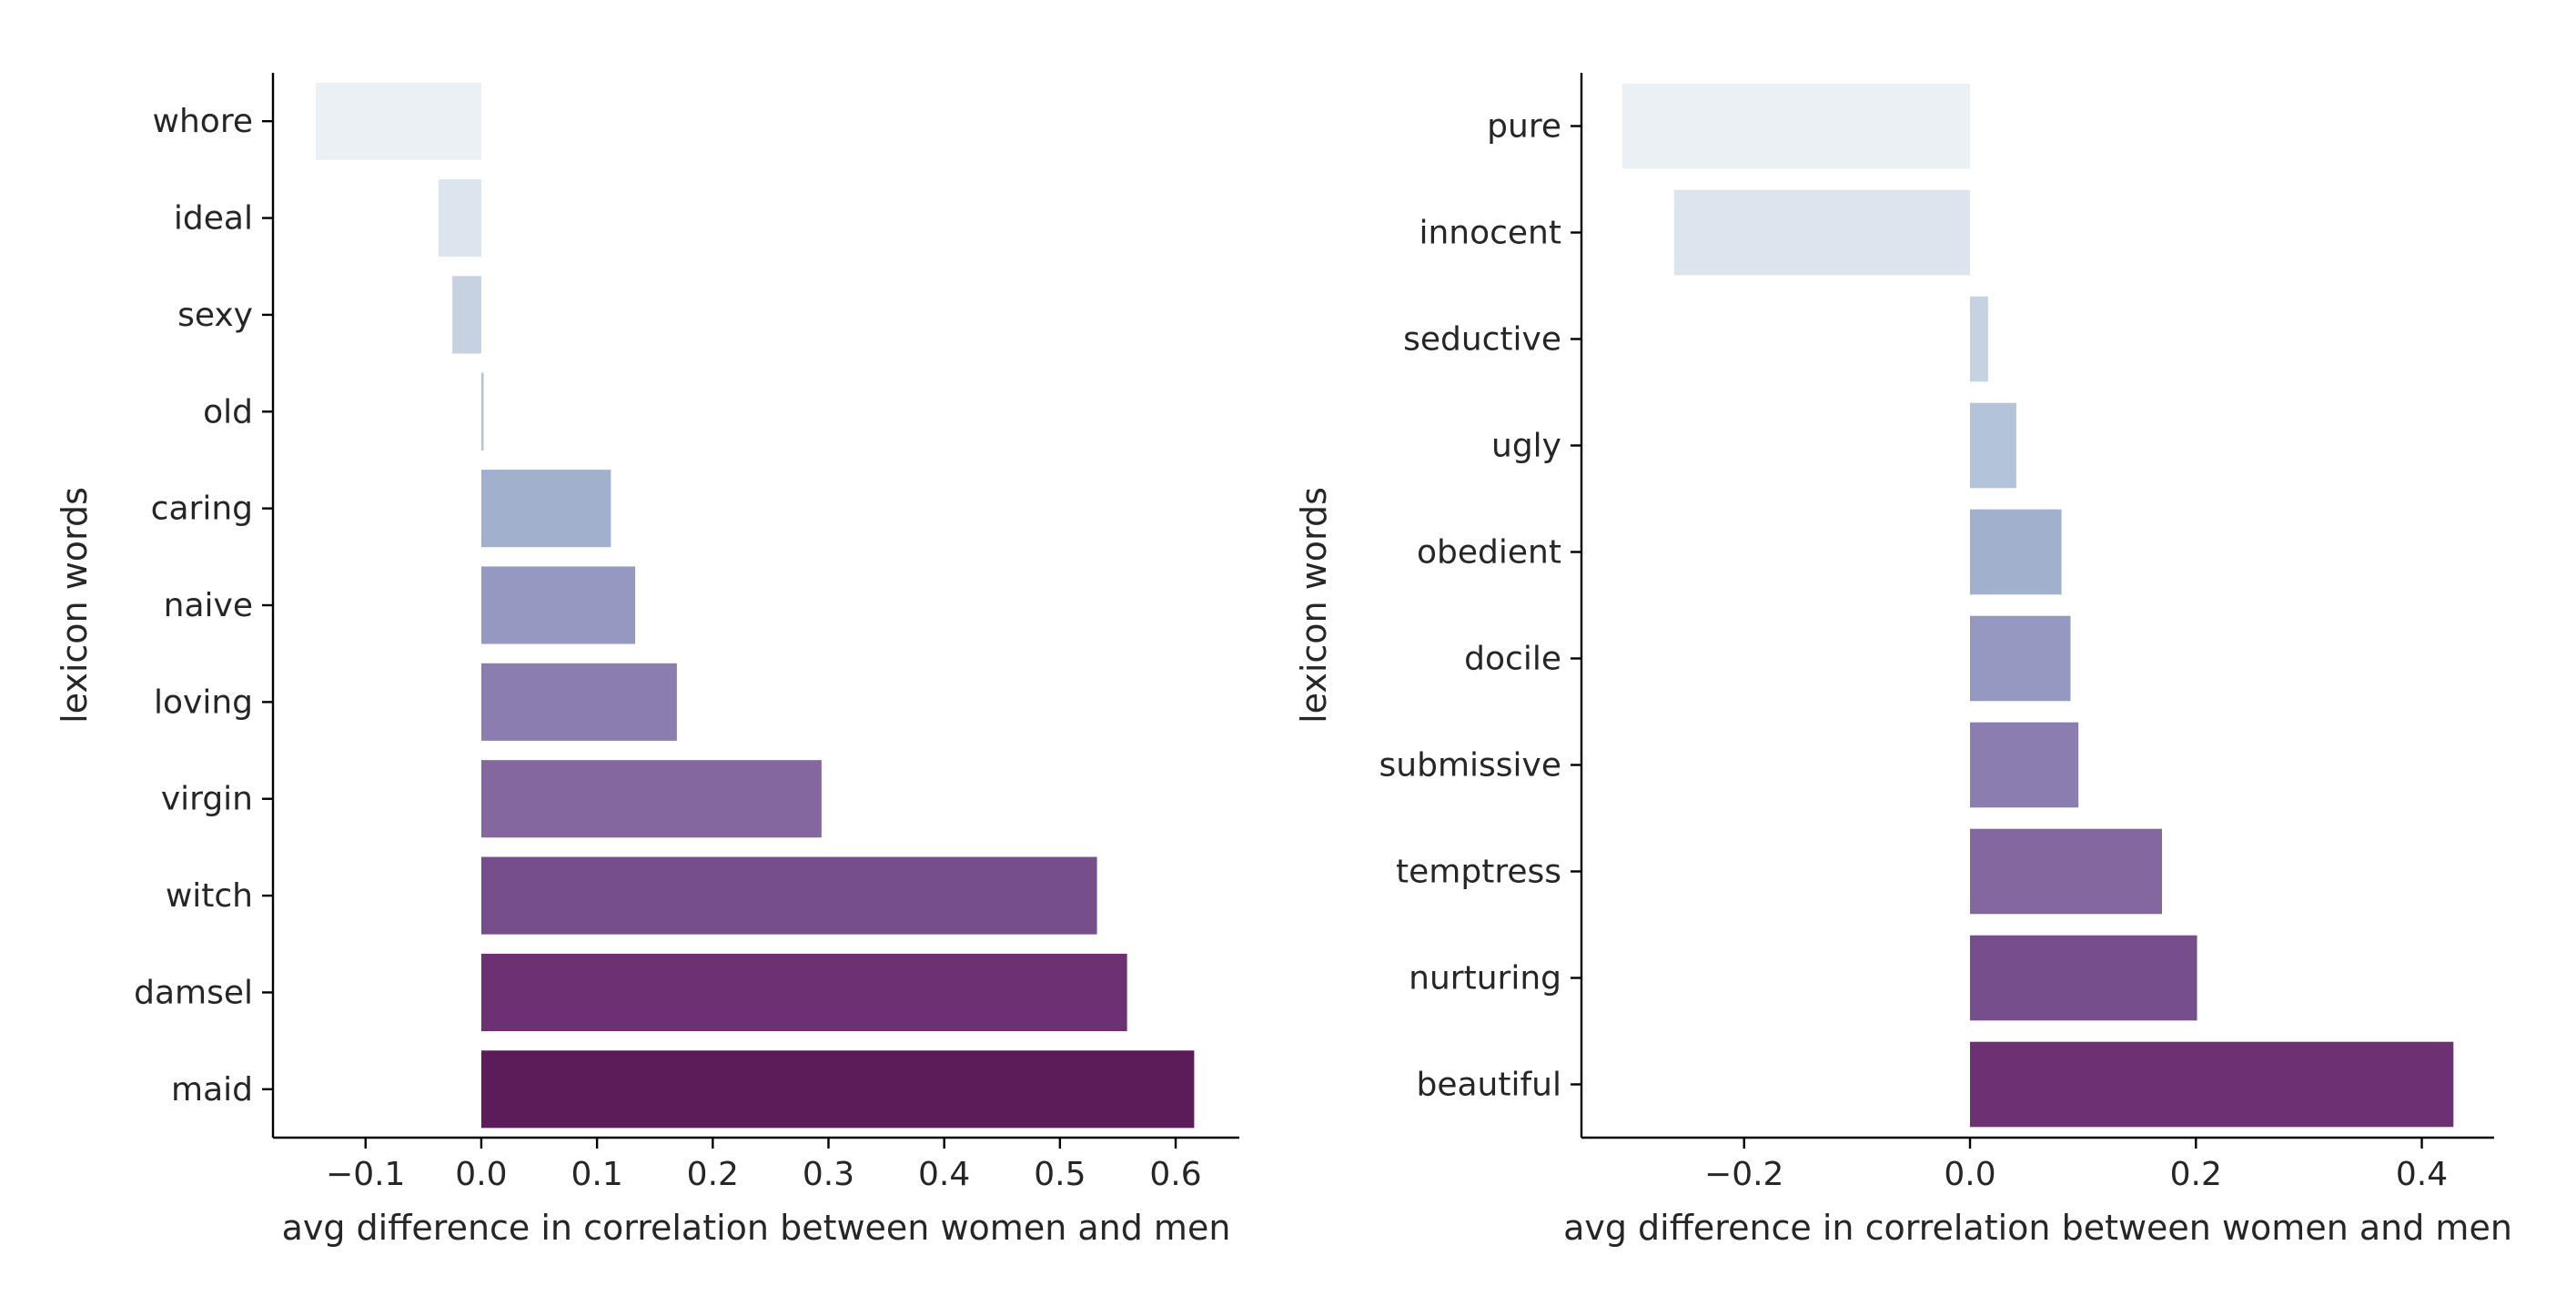 This screenshot has height=1306, width=2576. Describe the element at coordinates (545, 509) in the screenshot. I see `bar-caring` at that location.